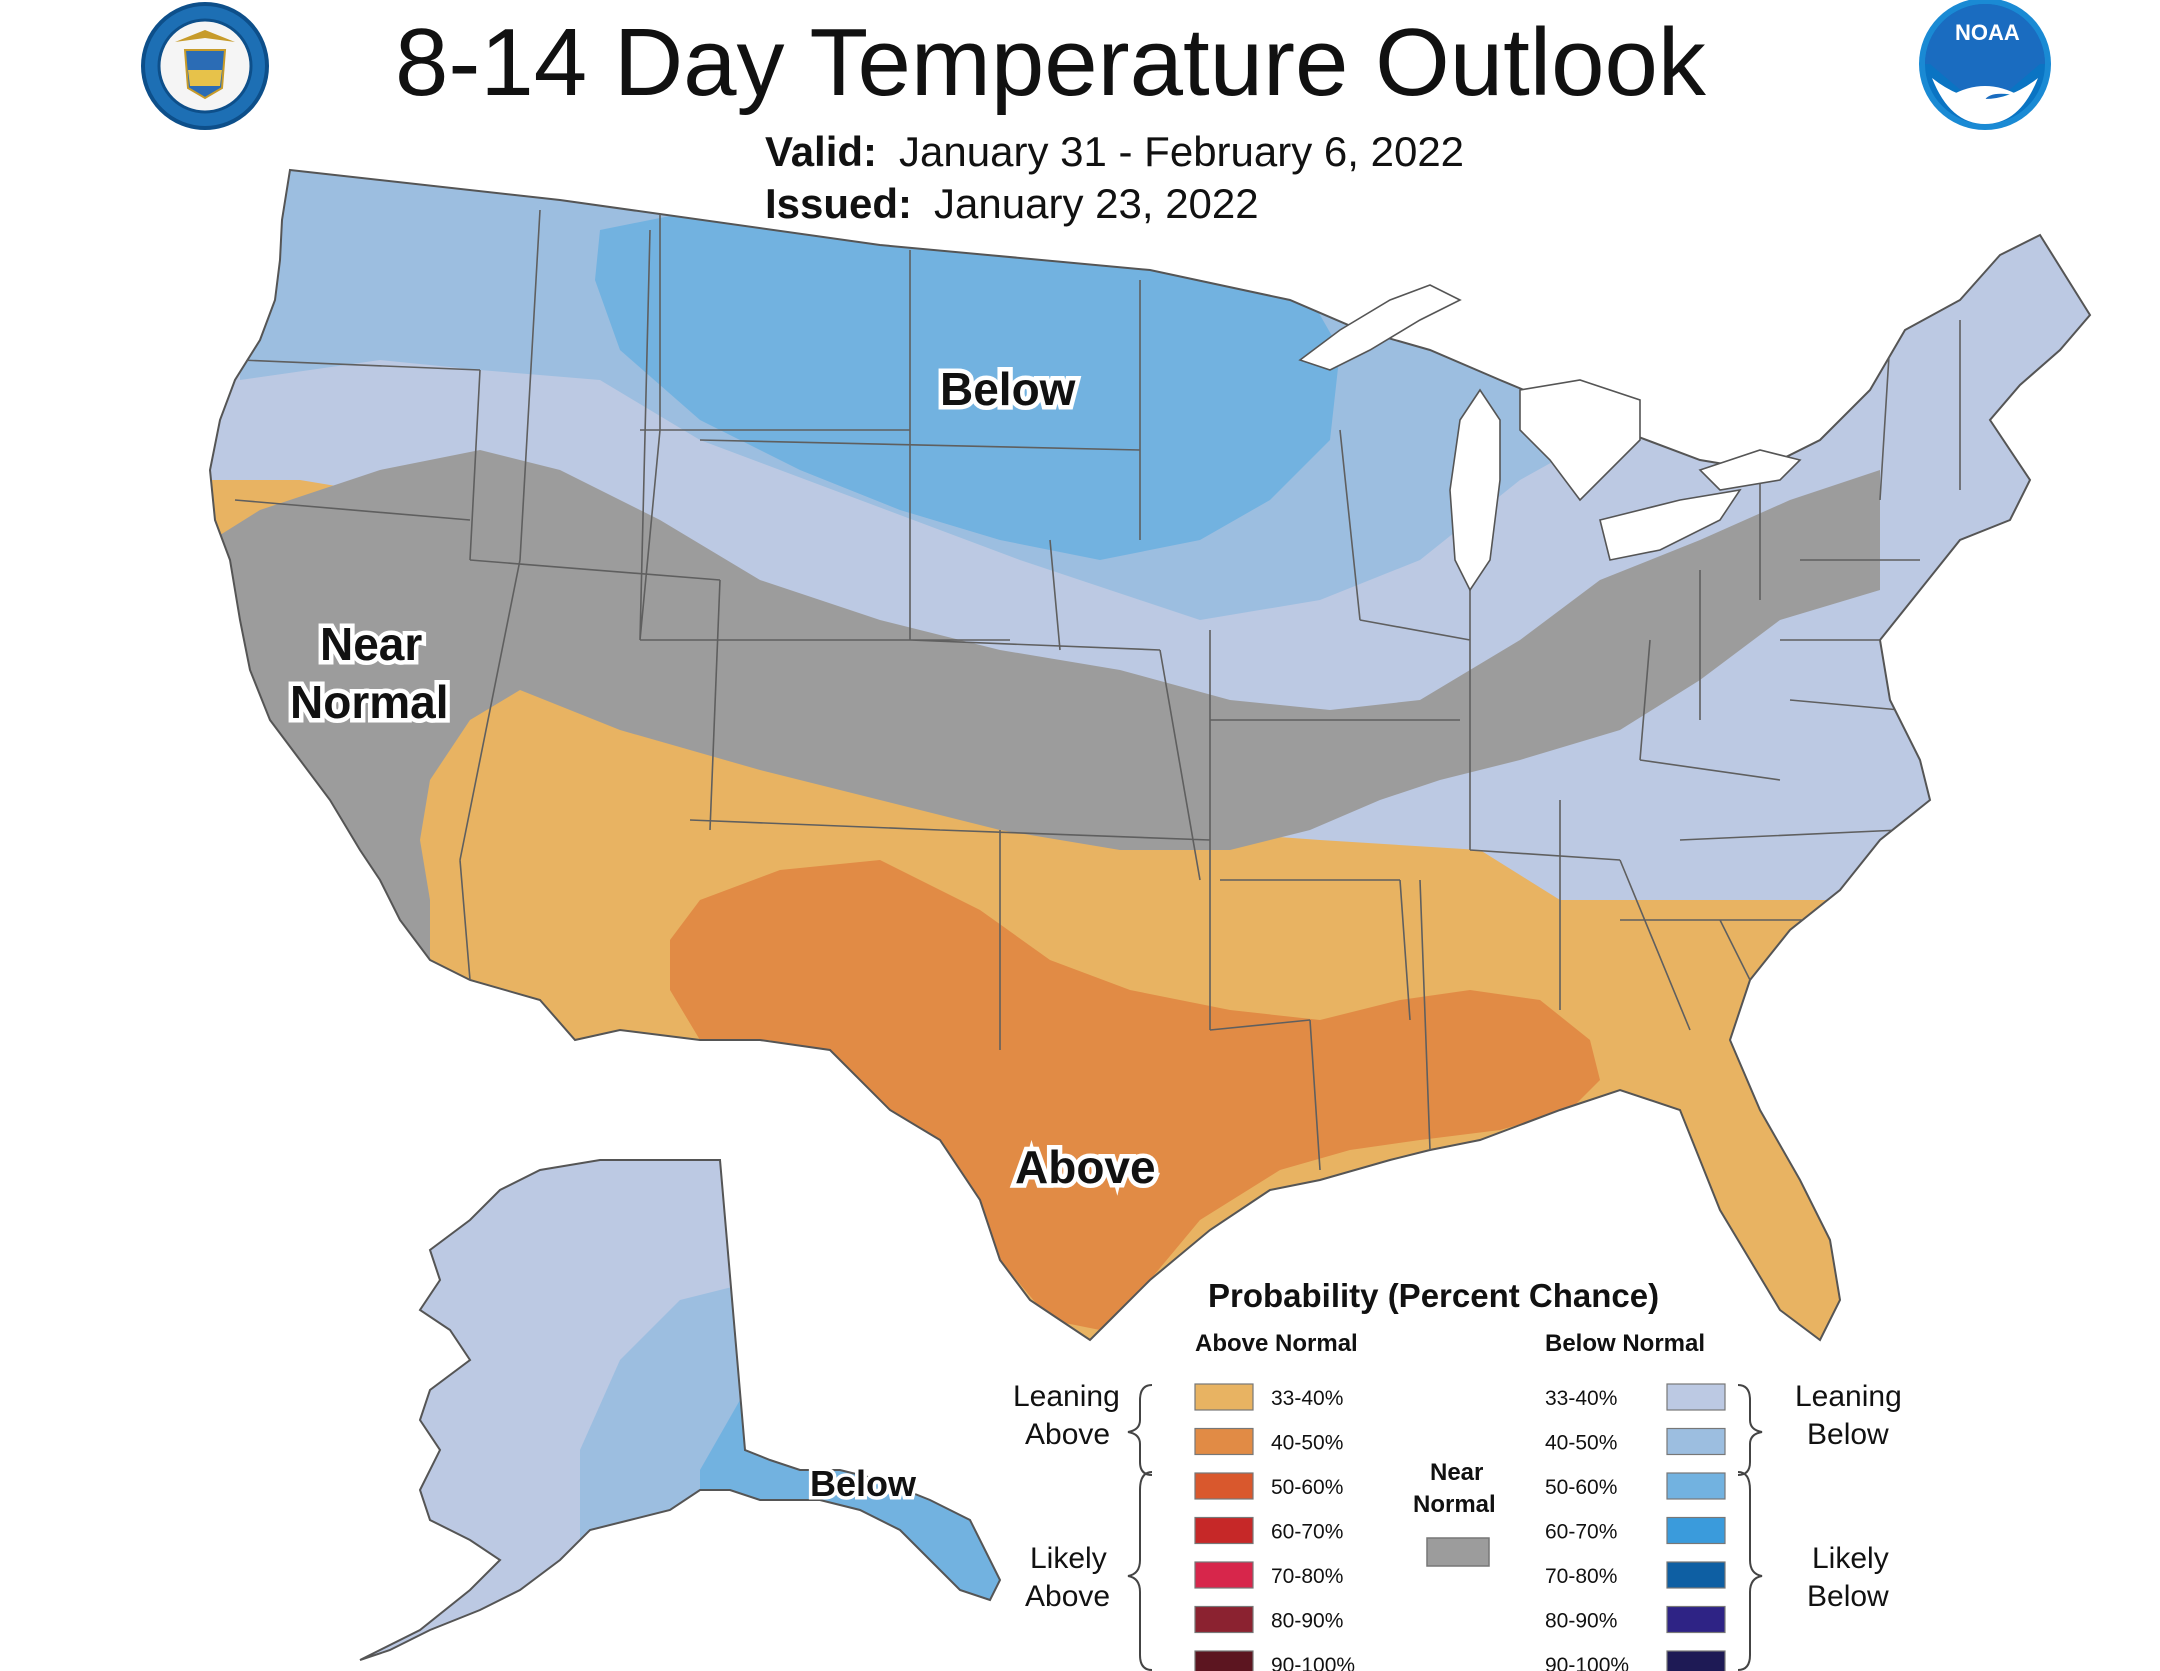  I want to click on legend-near-normal-swatch, so click(1458, 1552).